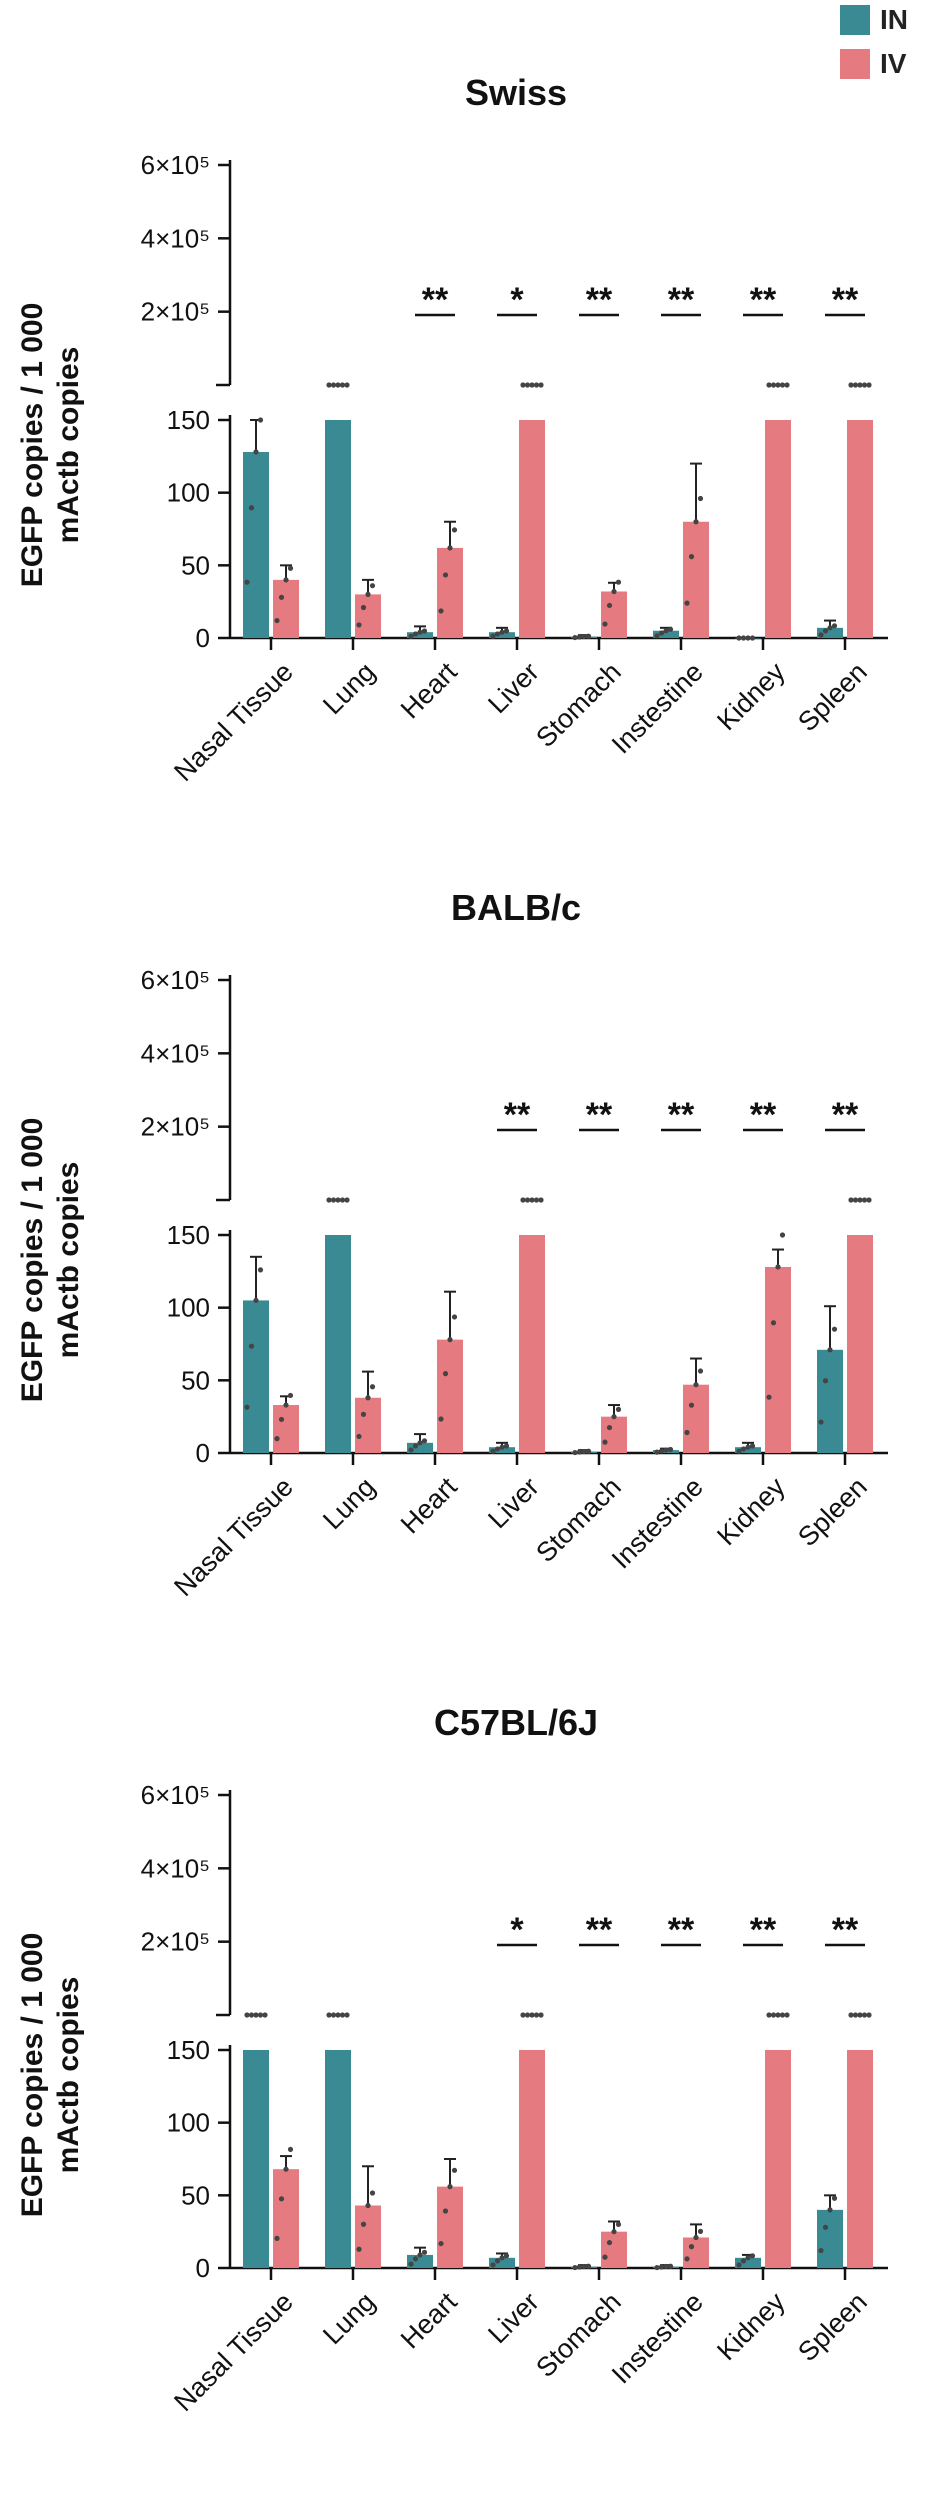  I want to click on y-tick-label-lower: 50, so click(195, 1380).